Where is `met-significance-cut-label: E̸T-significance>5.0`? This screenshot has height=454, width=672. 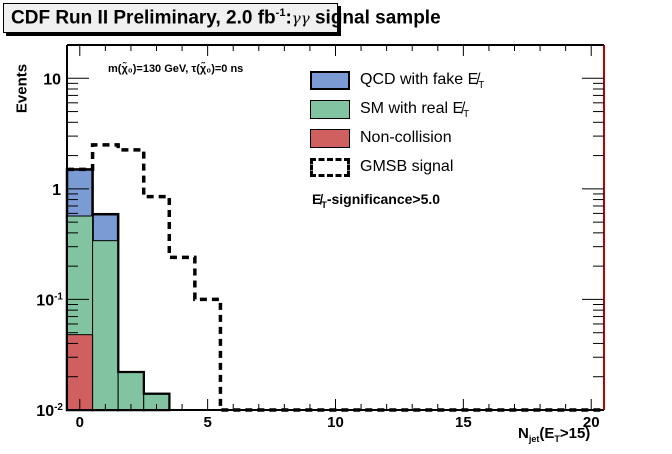
met-significance-cut-label: E̸T-significance>5.0 is located at coordinates (376, 200).